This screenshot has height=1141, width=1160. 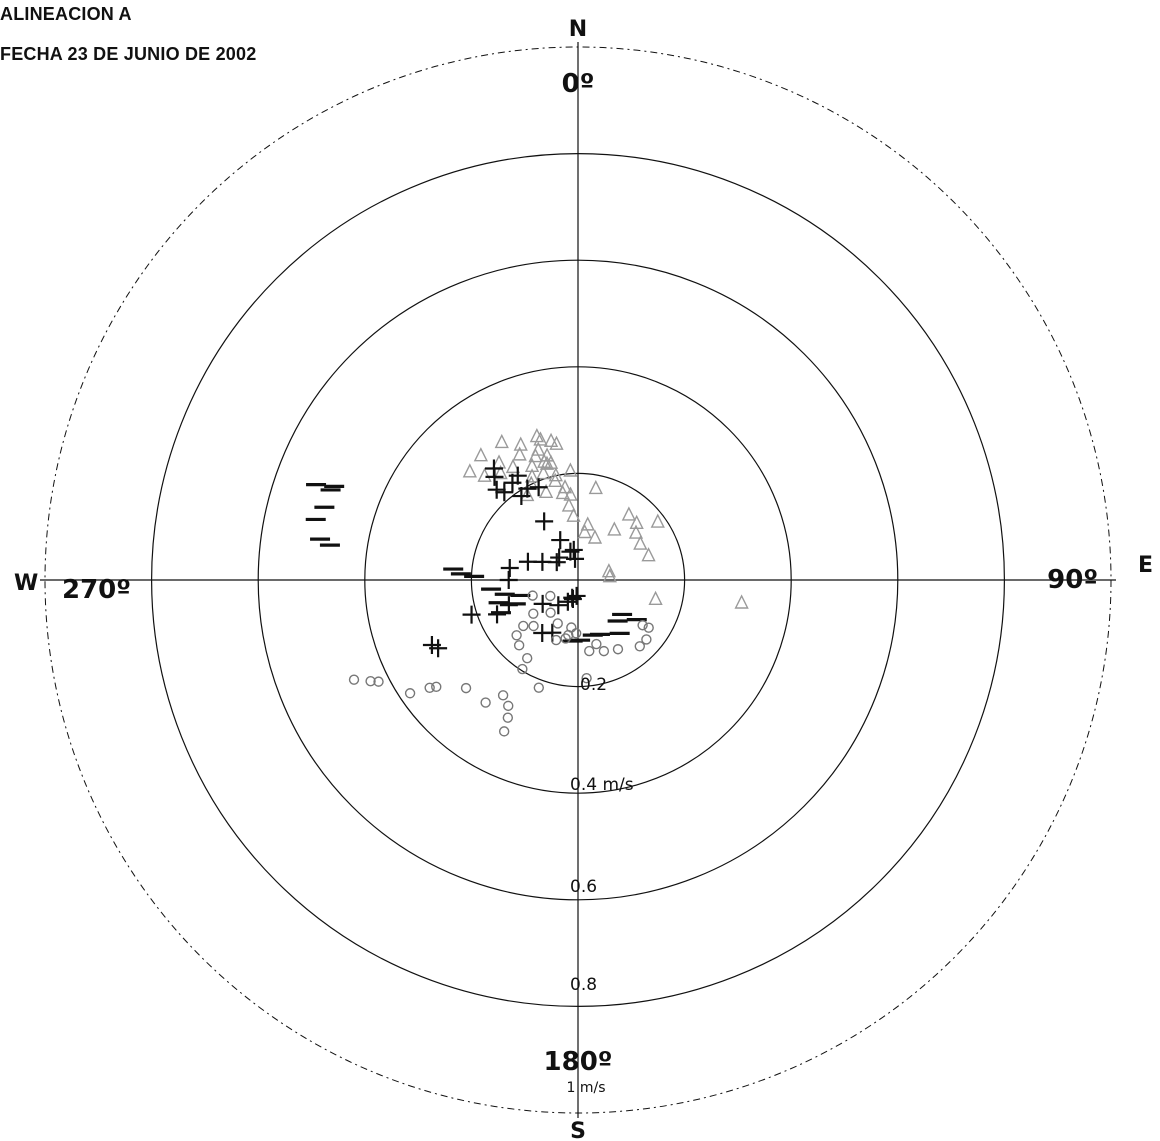 I want to click on angle-label-180: 180º, so click(x=578, y=1062).